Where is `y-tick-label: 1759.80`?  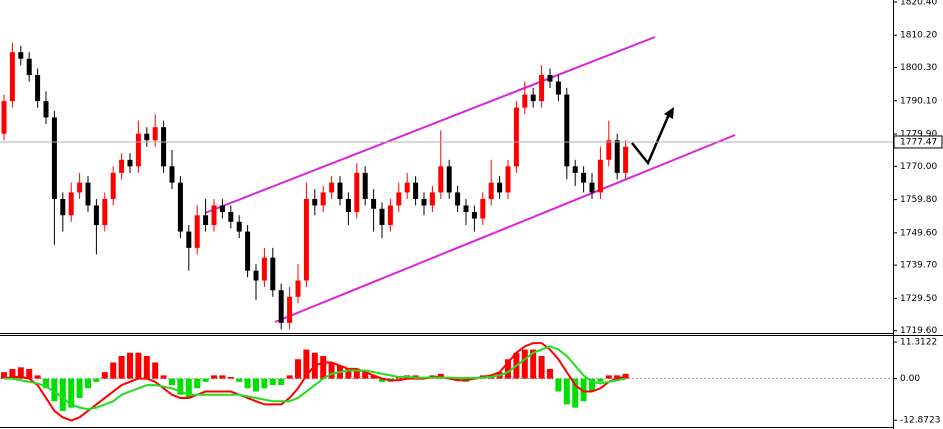 y-tick-label: 1759.80 is located at coordinates (918, 200).